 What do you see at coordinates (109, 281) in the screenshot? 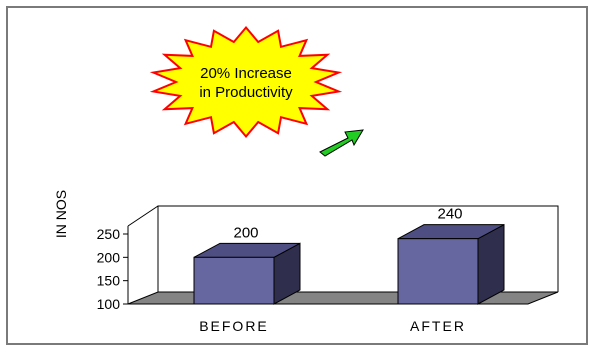
I see `y-tick-label: 150` at bounding box center [109, 281].